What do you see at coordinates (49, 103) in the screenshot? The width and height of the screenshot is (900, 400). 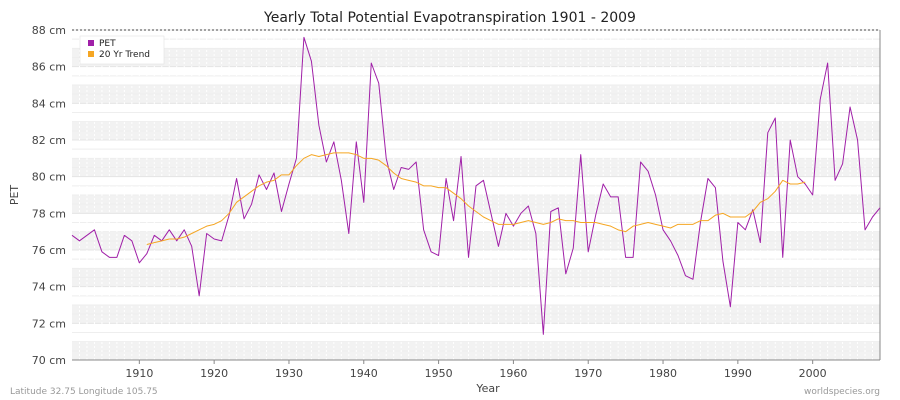 I see `y-tick-label: 84 cm` at bounding box center [49, 103].